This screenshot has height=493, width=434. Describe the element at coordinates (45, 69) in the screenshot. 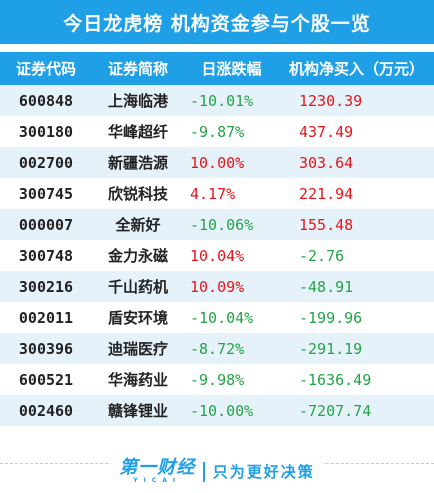

I see `header-code: 证券代码` at that location.